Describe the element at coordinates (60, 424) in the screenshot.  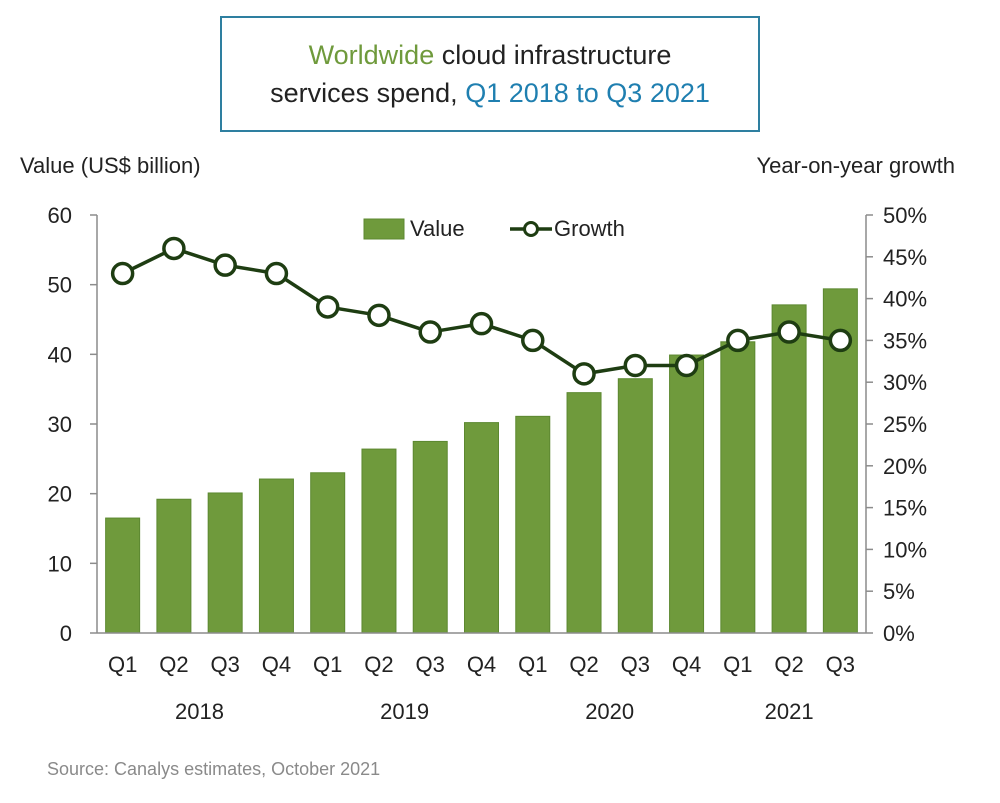
I see `y-tick-label: 30` at that location.